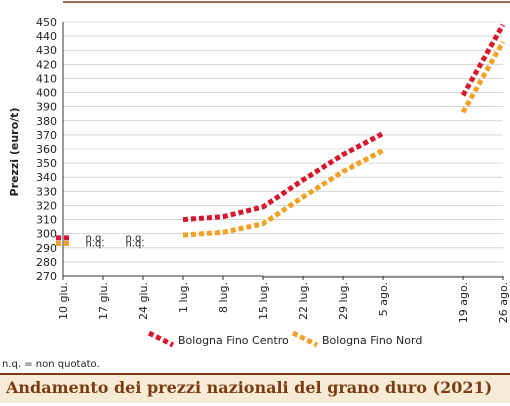 Image resolution: width=510 pixels, height=406 pixels. What do you see at coordinates (103, 301) in the screenshot?
I see `x-tick-label: 17 giu.` at bounding box center [103, 301].